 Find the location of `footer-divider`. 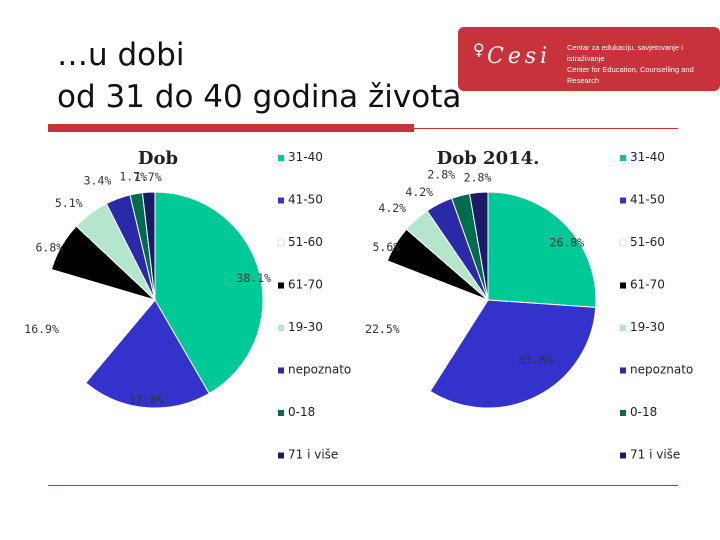

footer-divider is located at coordinates (363, 485).